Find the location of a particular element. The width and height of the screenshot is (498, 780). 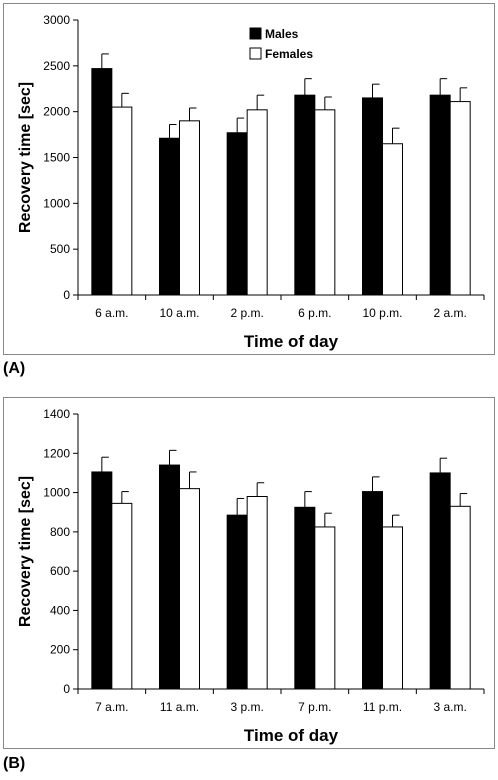

y-tick-label: 1200 is located at coordinates (56, 453).